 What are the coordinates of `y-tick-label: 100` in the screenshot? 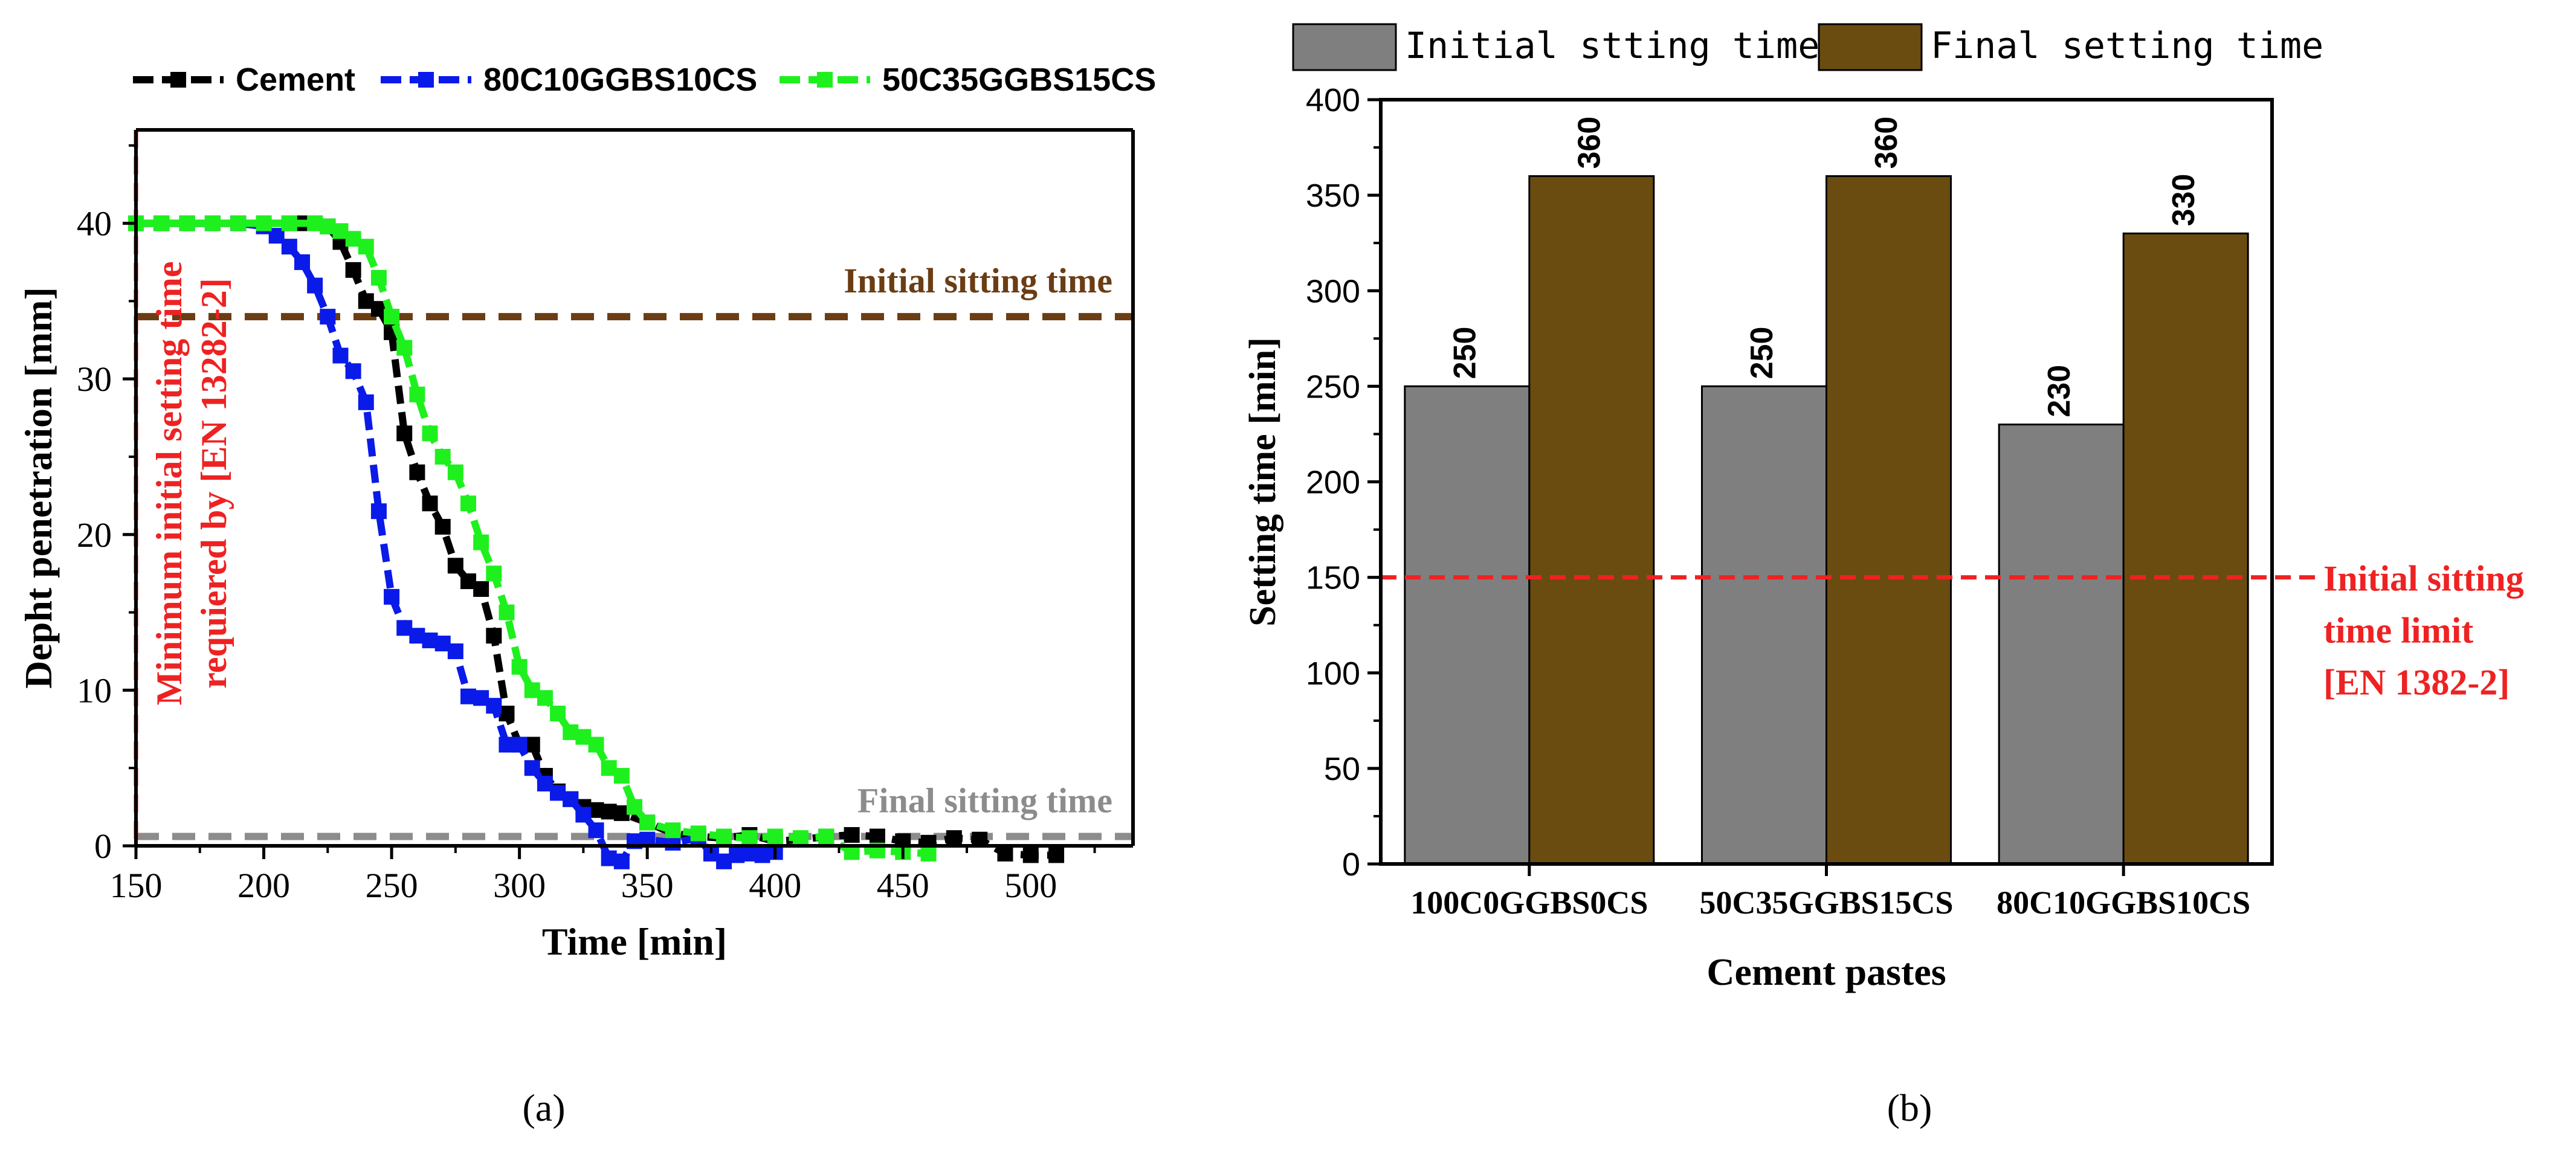 It's located at (1333, 674).